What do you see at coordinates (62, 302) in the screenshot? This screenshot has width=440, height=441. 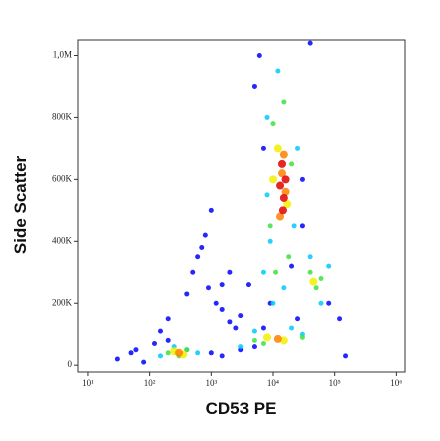 I see `y-tick-label: 200K` at bounding box center [62, 302].